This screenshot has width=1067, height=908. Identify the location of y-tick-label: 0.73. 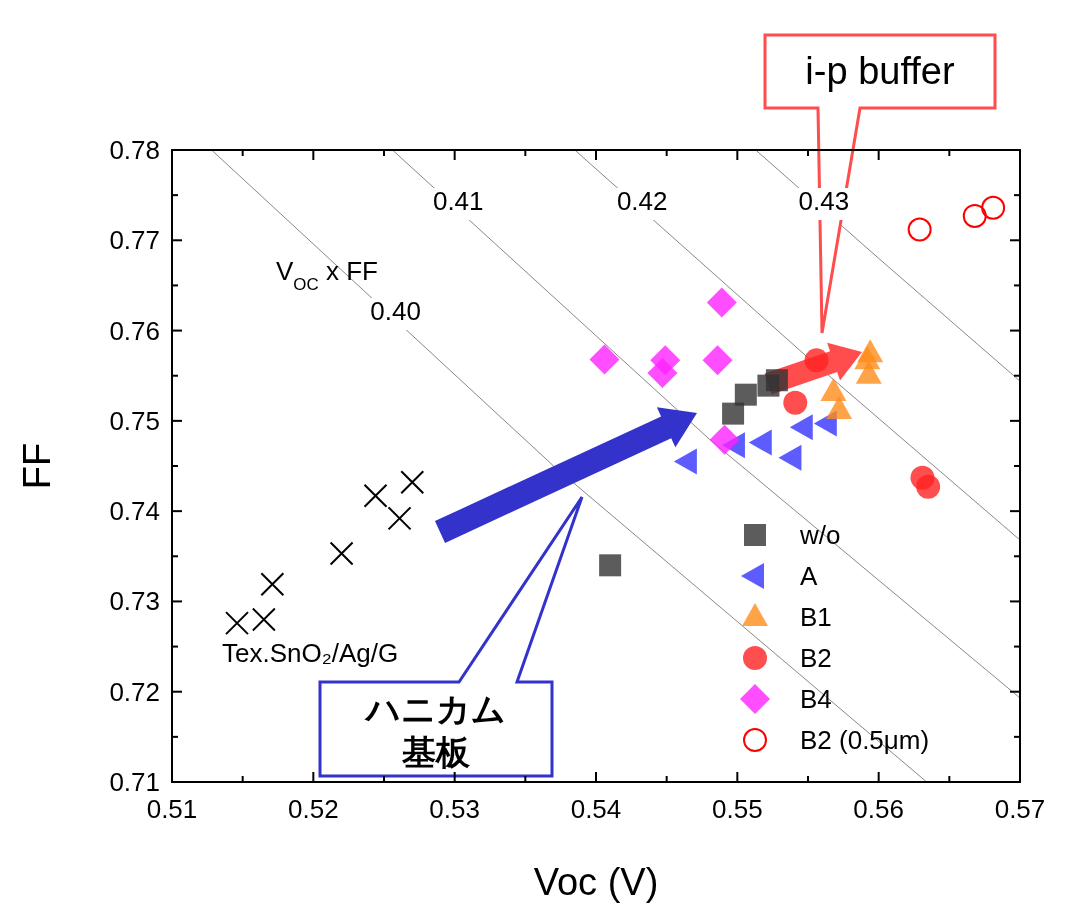
(134, 601).